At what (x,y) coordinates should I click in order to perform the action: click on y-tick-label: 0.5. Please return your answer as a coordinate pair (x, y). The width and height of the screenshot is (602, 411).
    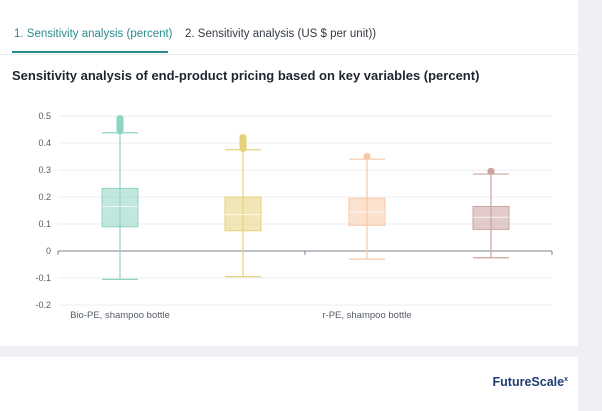
    Looking at the image, I should click on (44, 116).